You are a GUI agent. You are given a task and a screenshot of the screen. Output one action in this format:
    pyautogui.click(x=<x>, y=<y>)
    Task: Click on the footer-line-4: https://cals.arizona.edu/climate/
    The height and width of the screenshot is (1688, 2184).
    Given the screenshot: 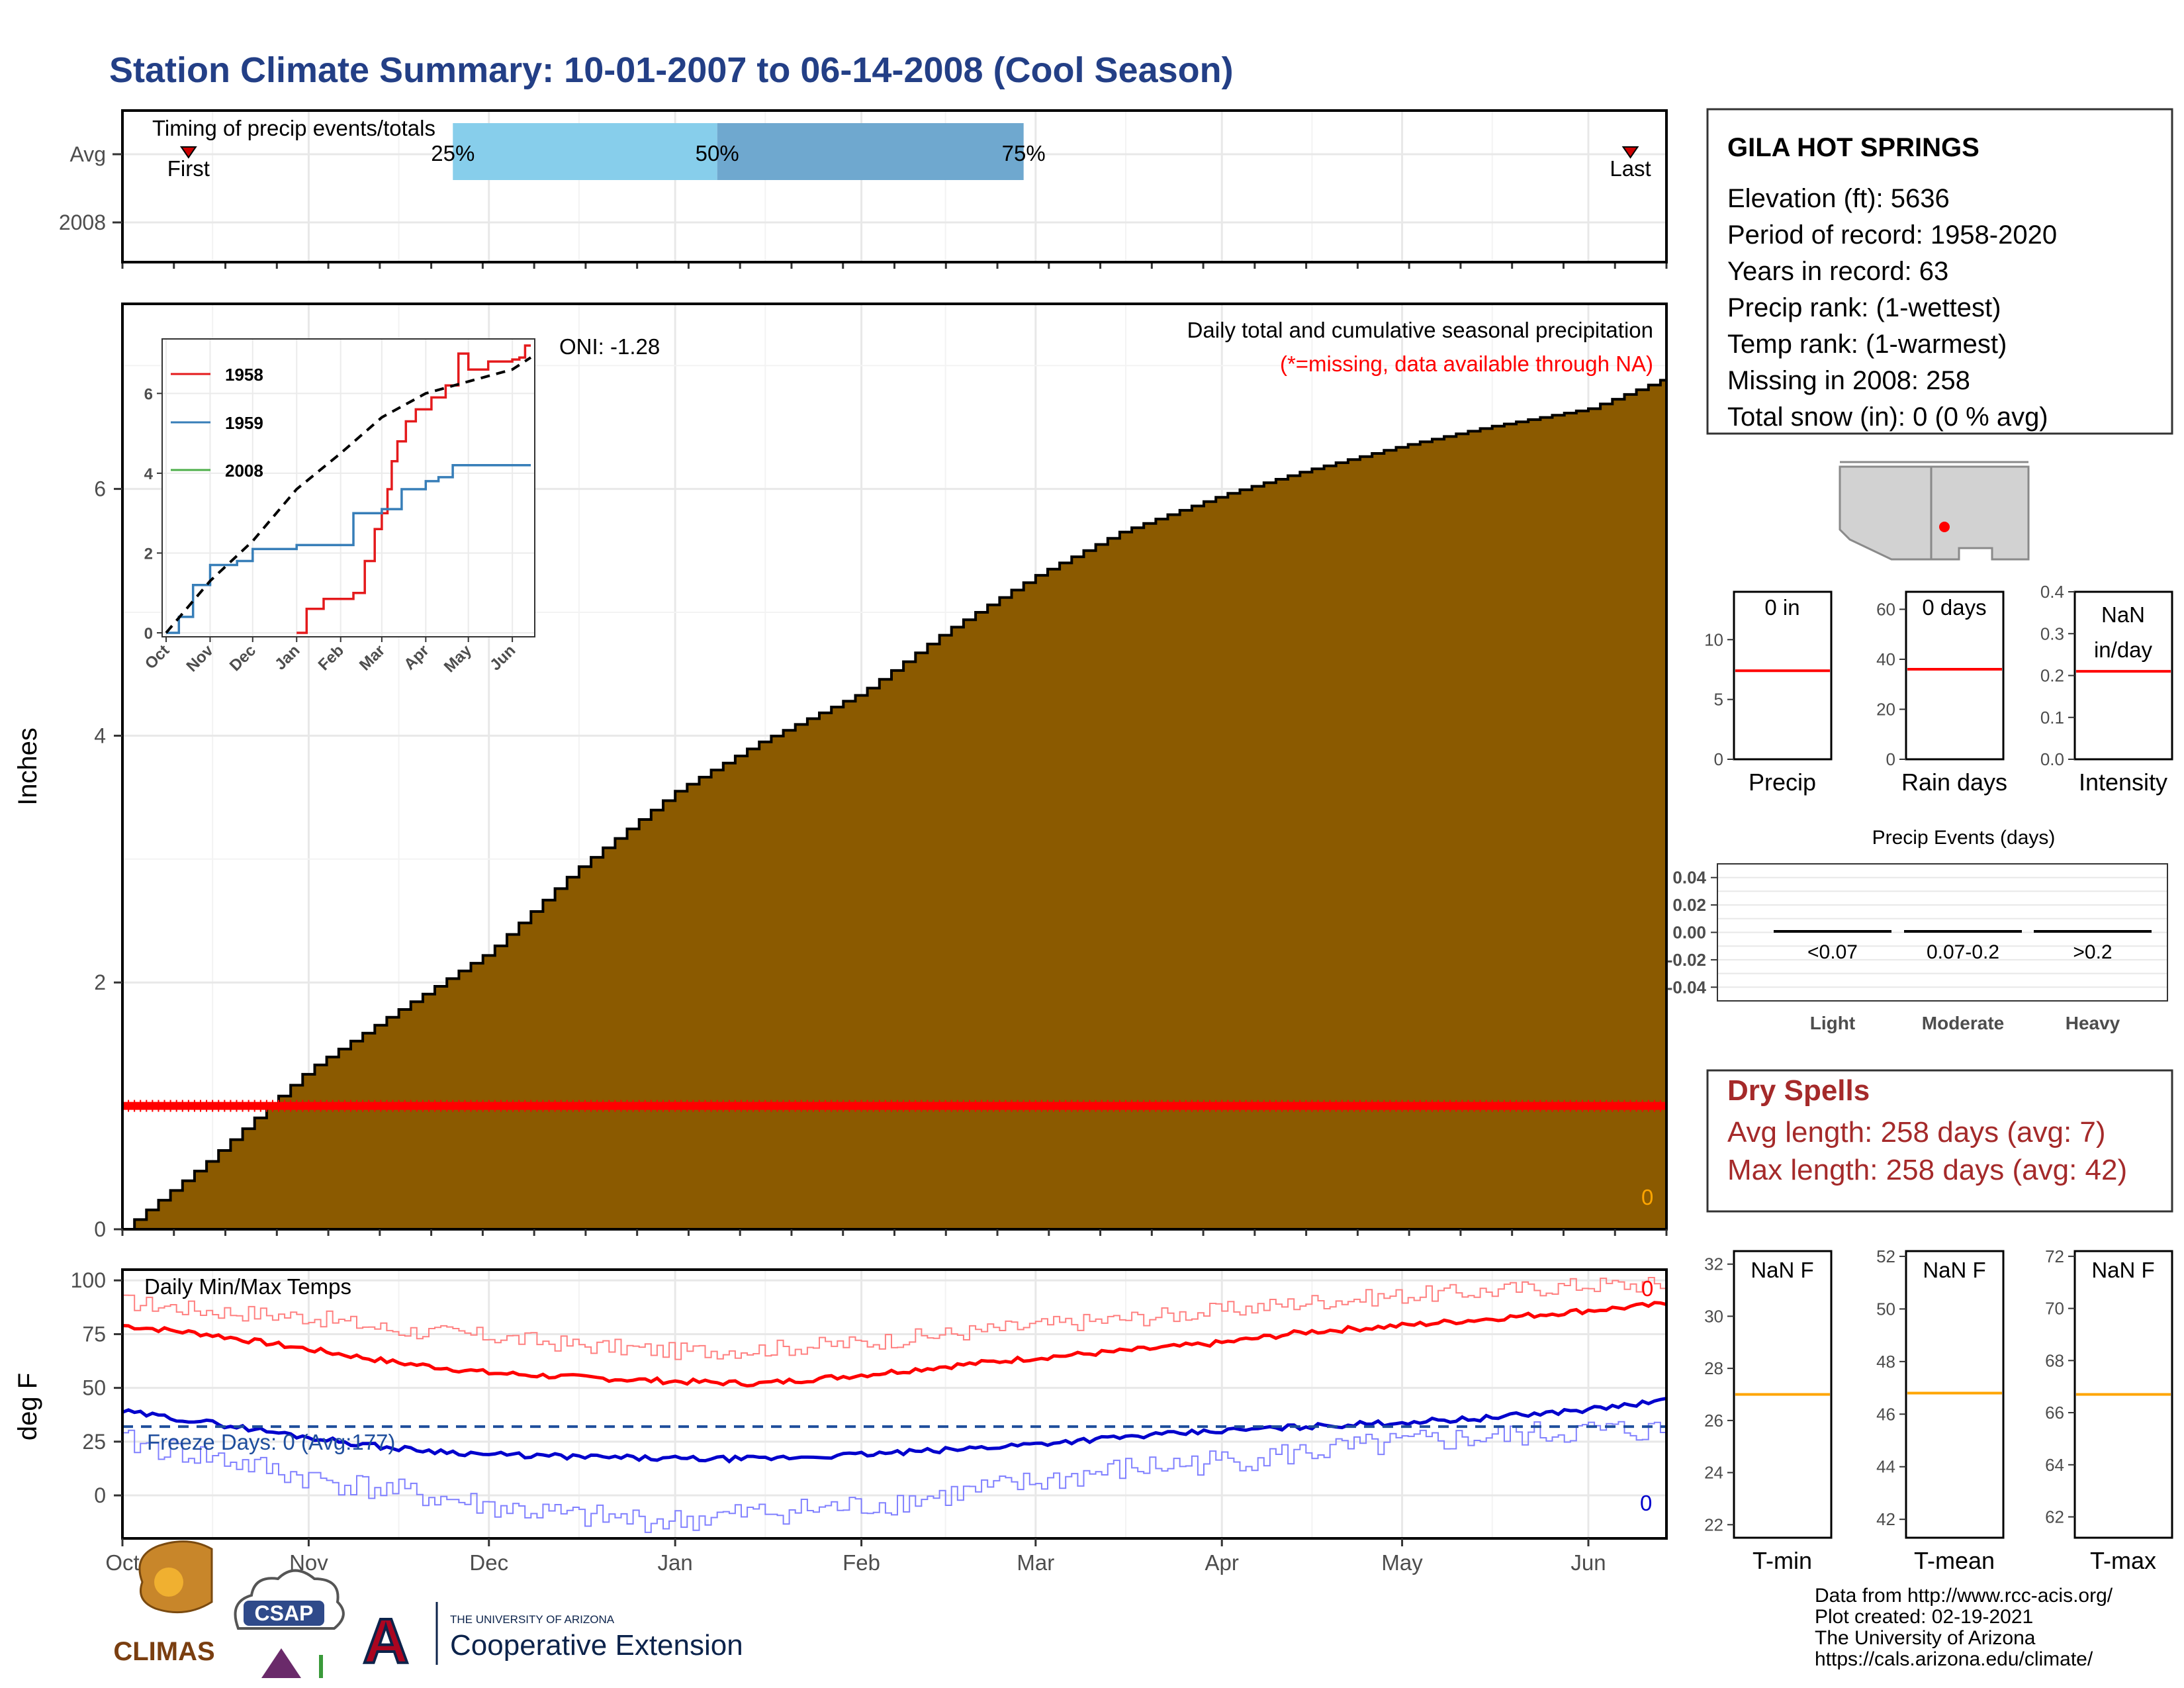 What is the action you would take?
    pyautogui.click(x=1954, y=1659)
    